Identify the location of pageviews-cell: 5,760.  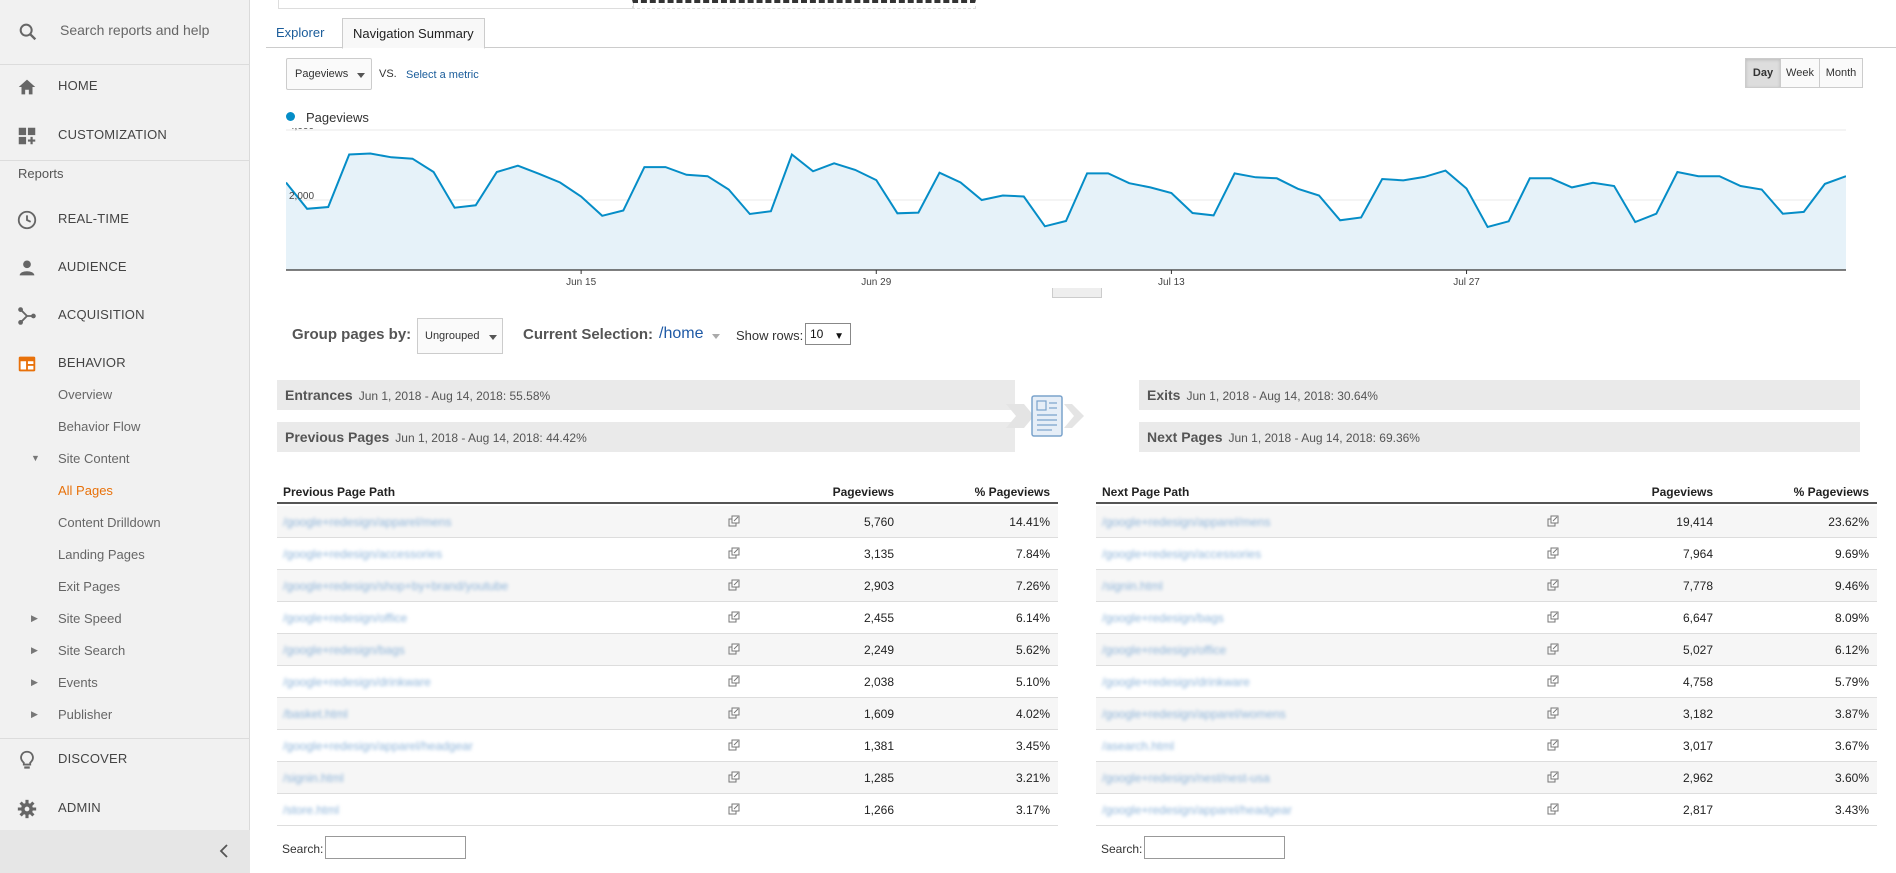
(878, 522).